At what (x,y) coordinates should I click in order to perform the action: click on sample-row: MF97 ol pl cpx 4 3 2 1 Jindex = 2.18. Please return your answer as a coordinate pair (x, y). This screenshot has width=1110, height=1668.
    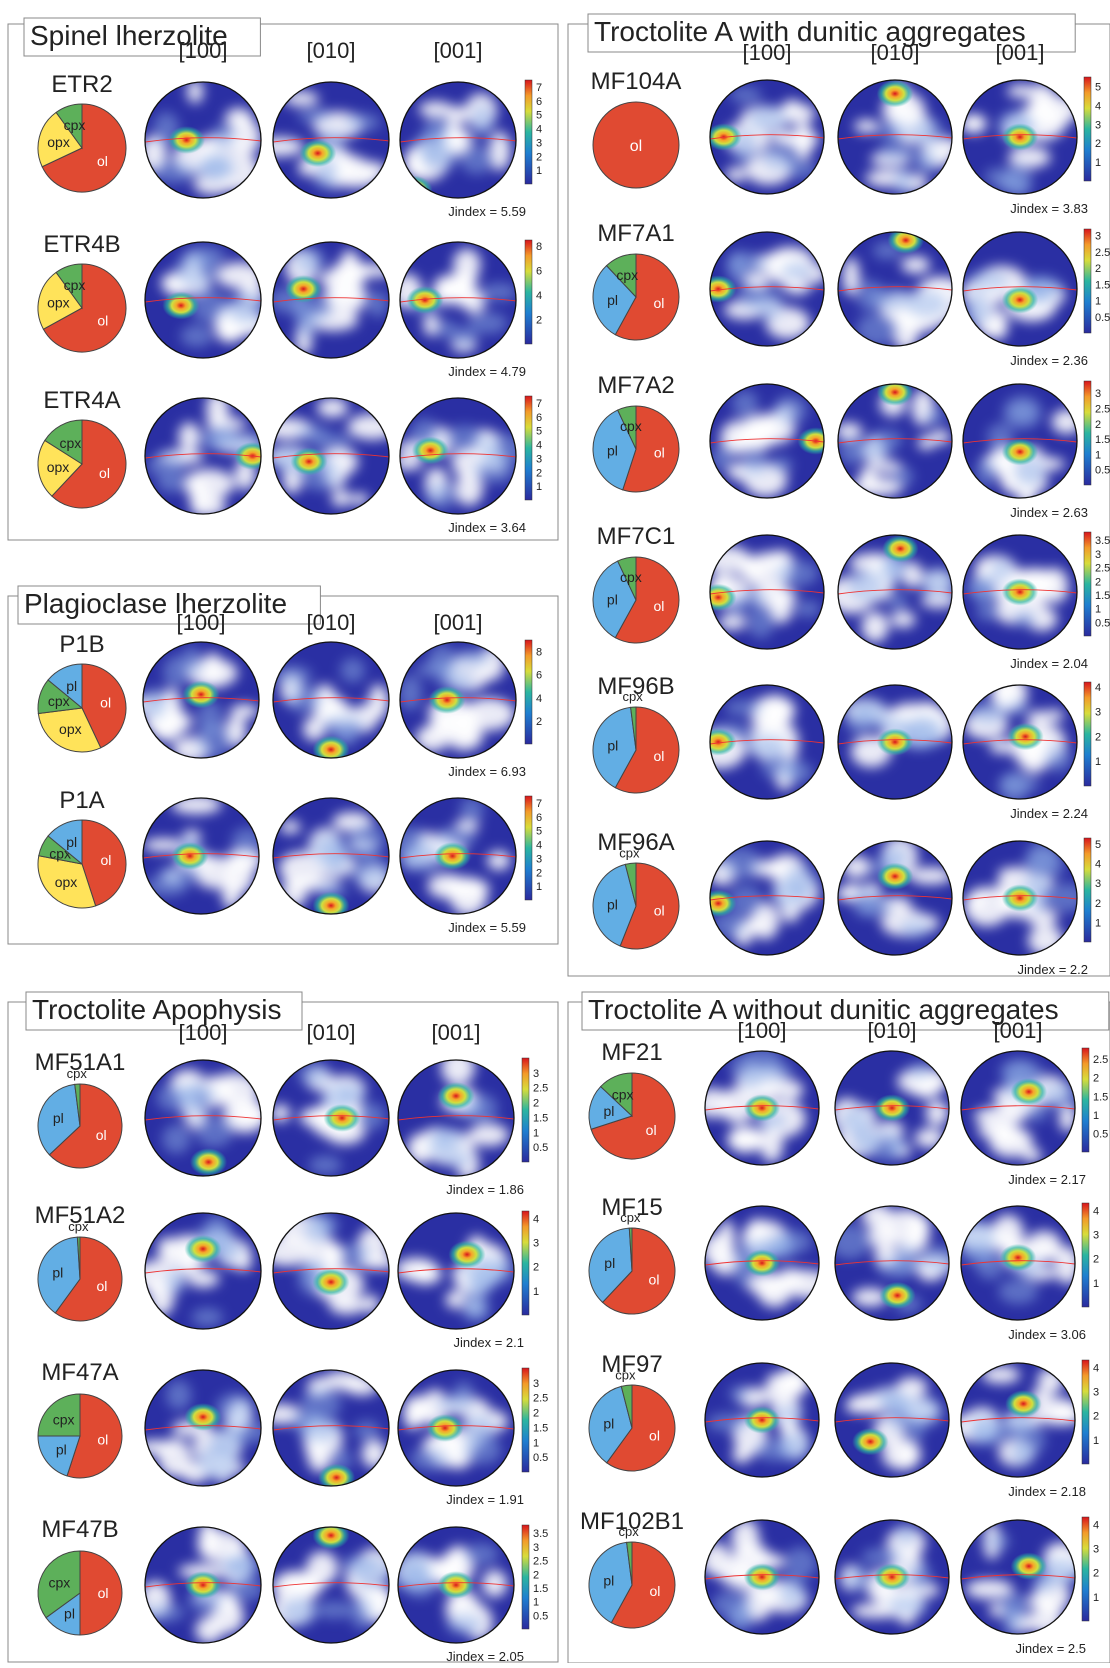
    Looking at the image, I should click on (843, 1425).